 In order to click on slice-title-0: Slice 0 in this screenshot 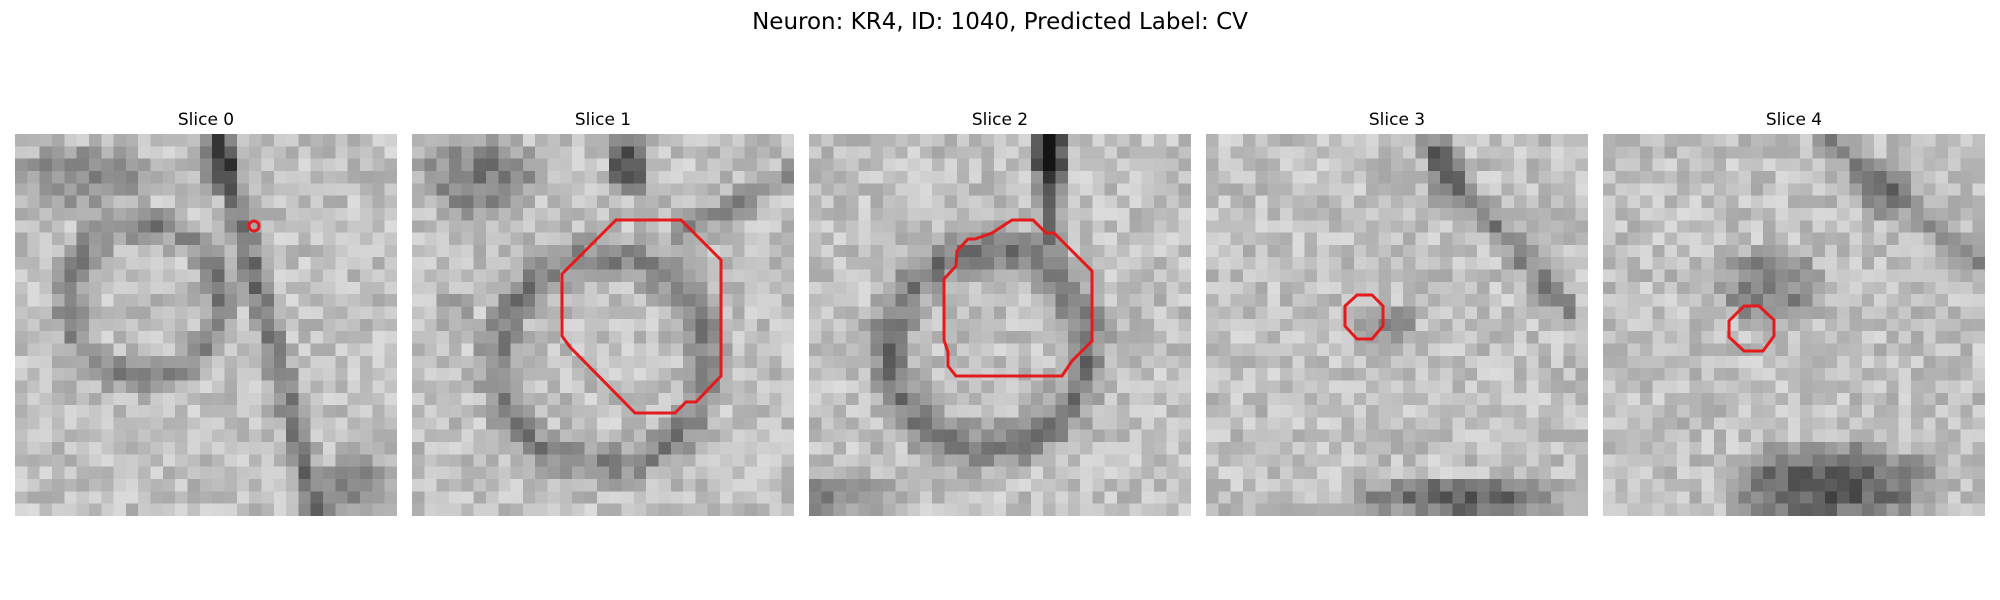, I will do `click(206, 120)`.